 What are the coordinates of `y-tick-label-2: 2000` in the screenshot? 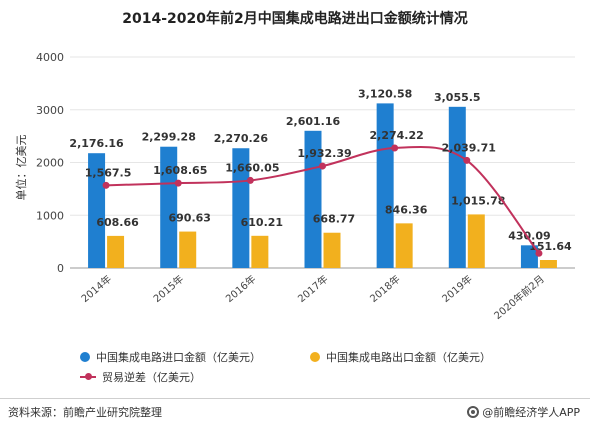 It's located at (50, 163).